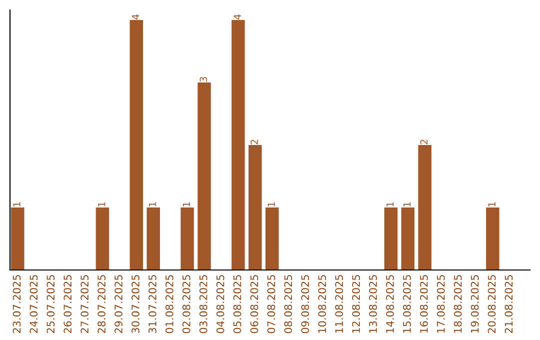 Image resolution: width=540 pixels, height=340 pixels. What do you see at coordinates (50, 304) in the screenshot?
I see `x-tick-label: 25.07.2025` at bounding box center [50, 304].